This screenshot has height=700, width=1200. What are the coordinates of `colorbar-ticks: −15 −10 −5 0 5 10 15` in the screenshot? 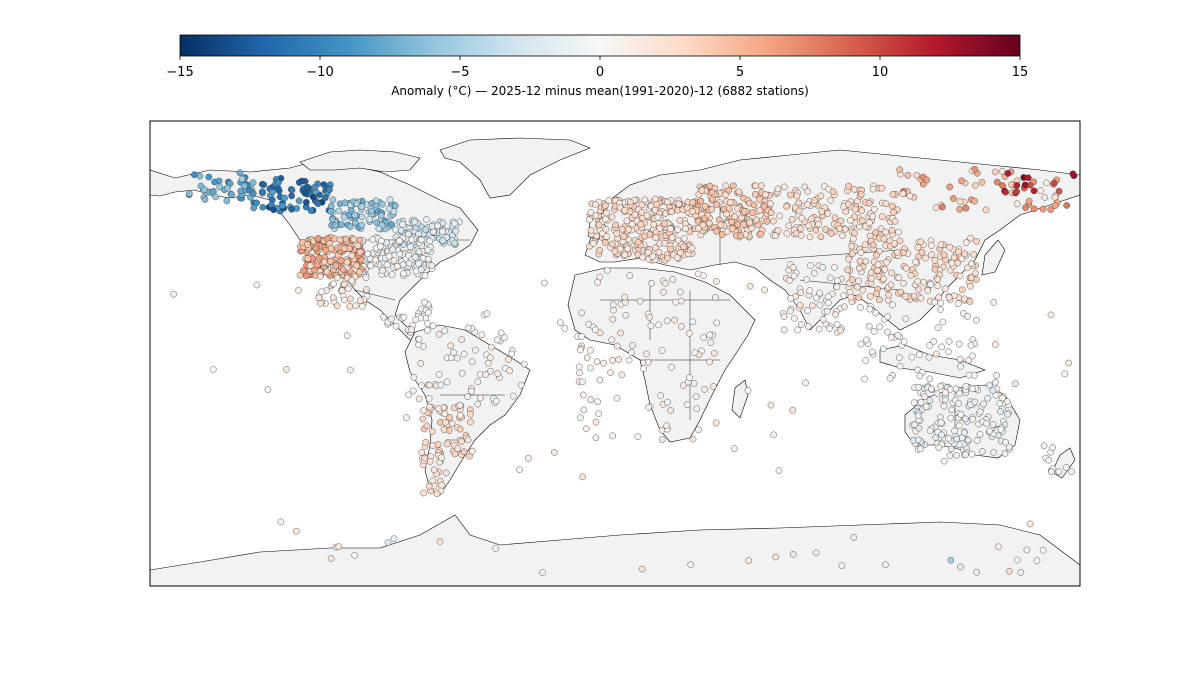 It's located at (597, 68).